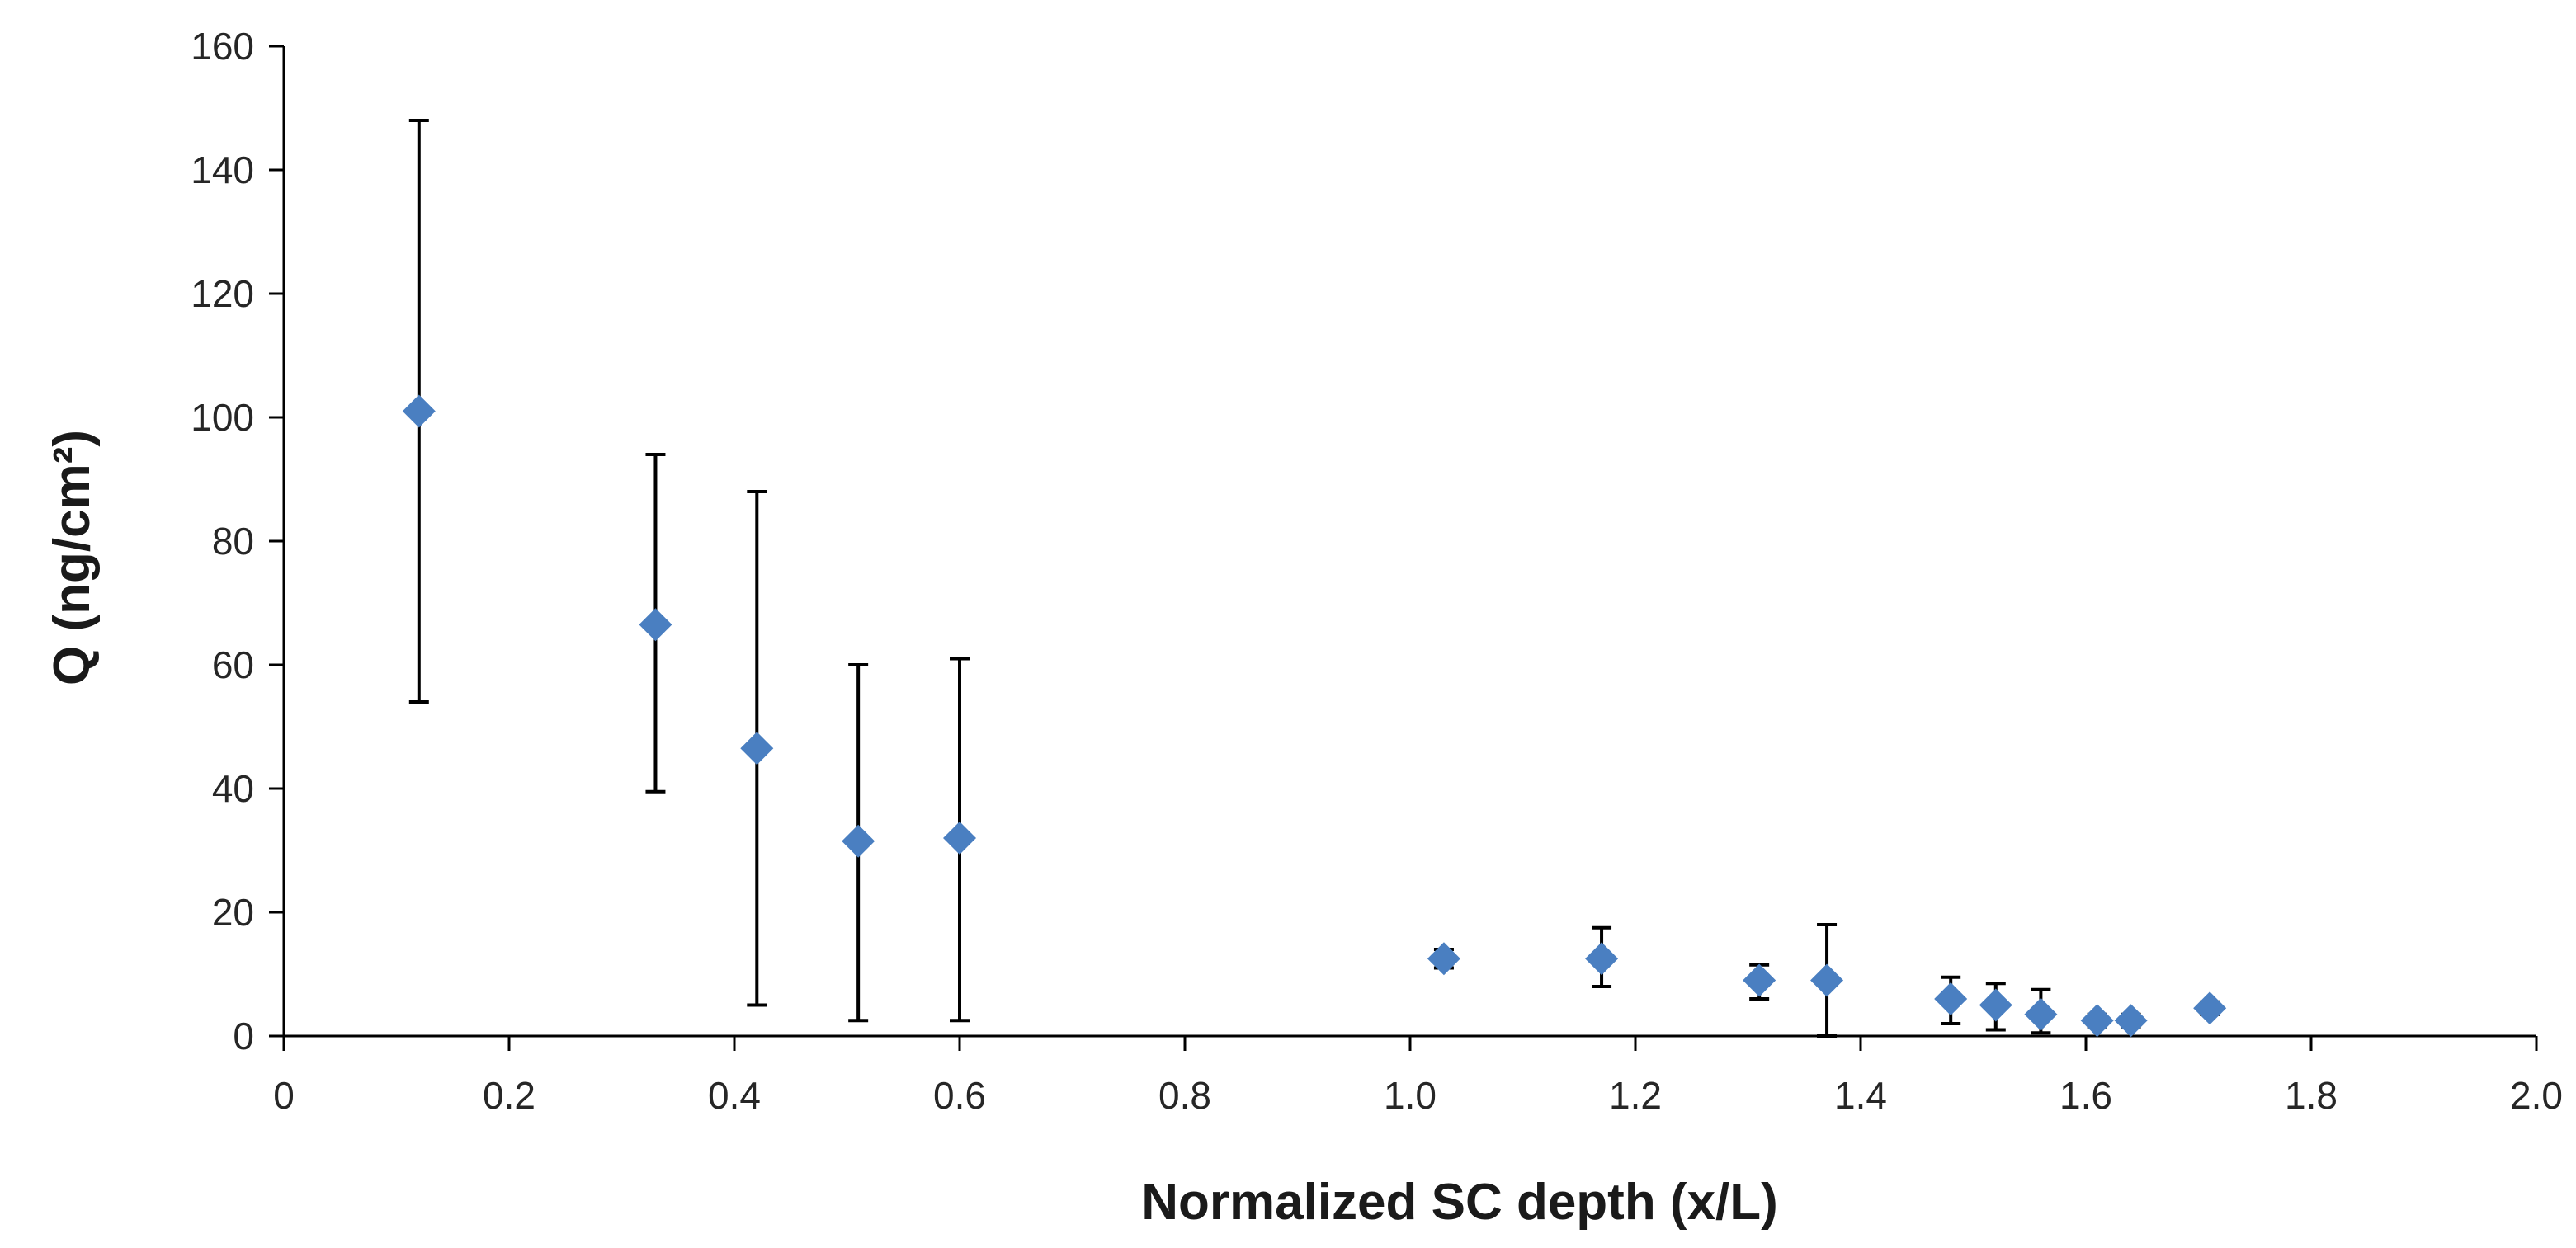  What do you see at coordinates (1635, 1095) in the screenshot?
I see `x-tick-label: 1.2` at bounding box center [1635, 1095].